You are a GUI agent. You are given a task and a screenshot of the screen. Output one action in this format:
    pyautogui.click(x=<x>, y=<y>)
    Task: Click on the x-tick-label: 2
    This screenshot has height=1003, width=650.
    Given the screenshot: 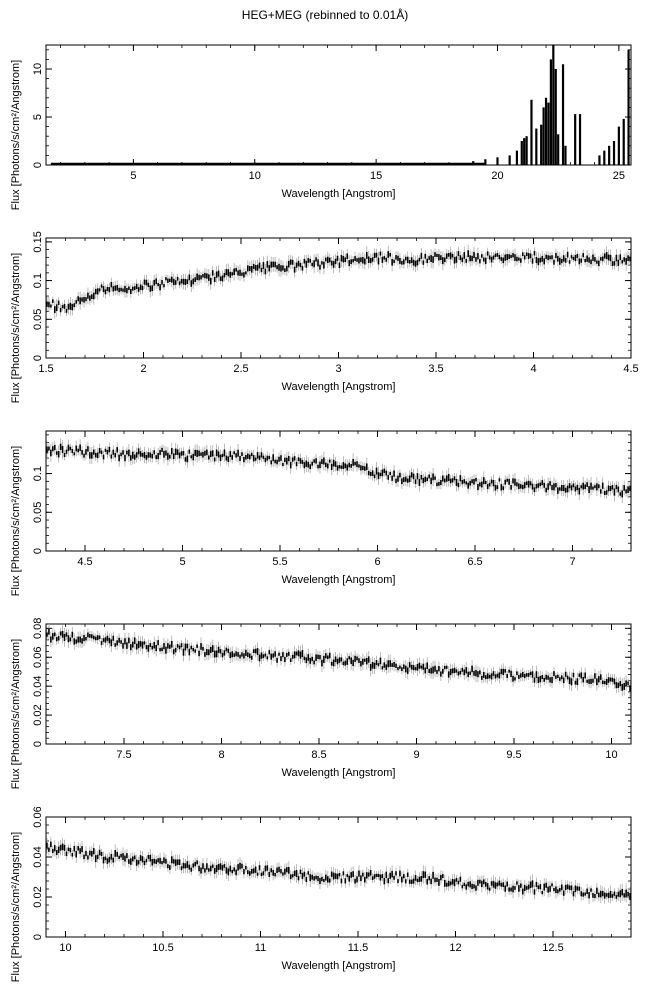 What is the action you would take?
    pyautogui.click(x=143, y=369)
    